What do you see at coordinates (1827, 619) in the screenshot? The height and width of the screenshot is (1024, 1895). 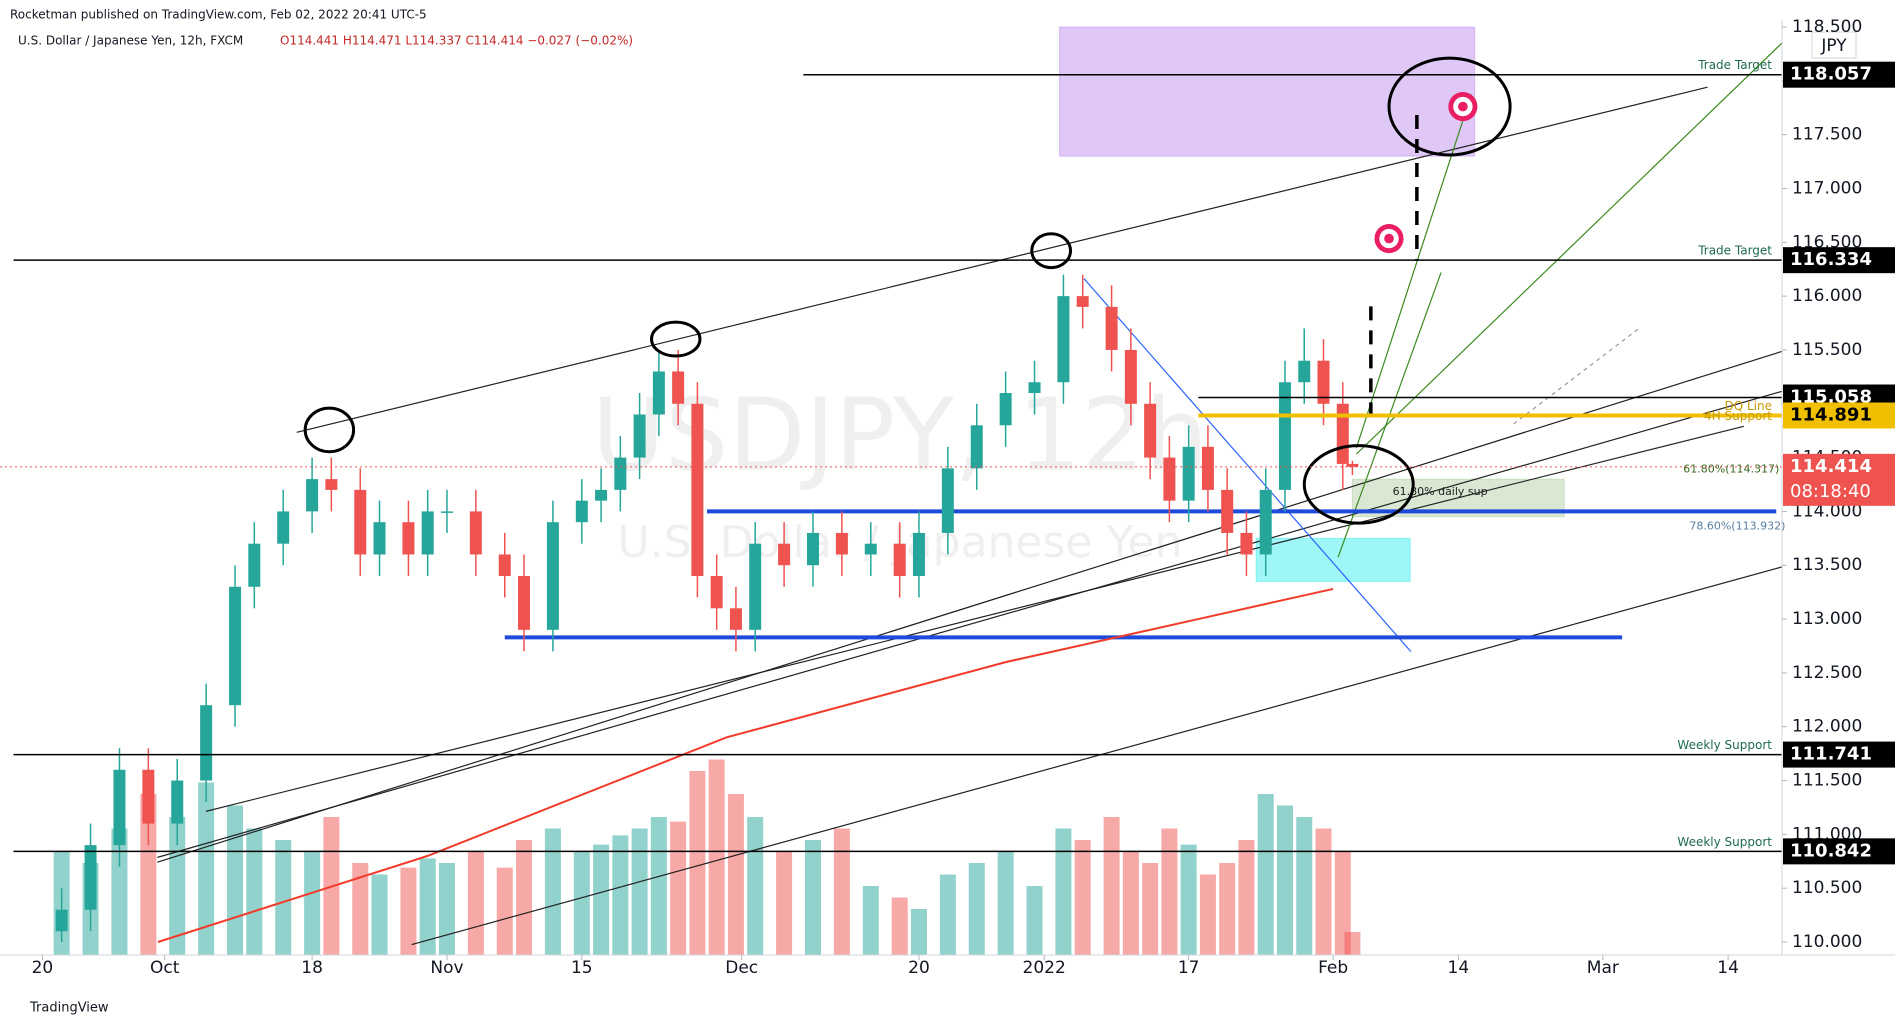 I see `y-tick-label: 113.000` at bounding box center [1827, 619].